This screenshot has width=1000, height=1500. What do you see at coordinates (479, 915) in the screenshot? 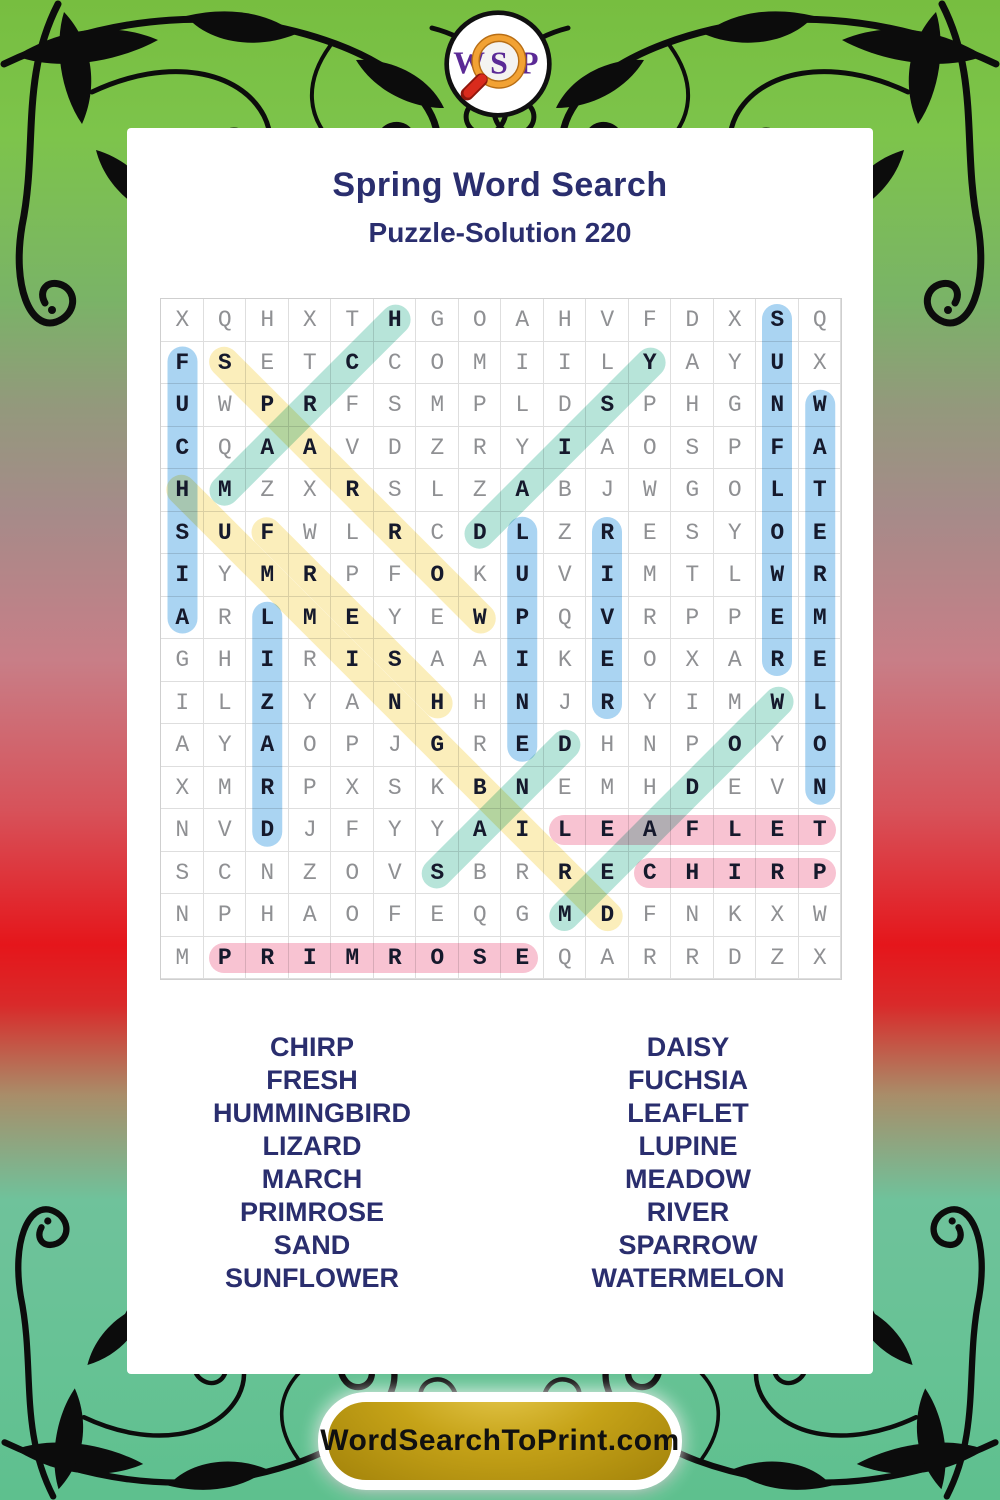
I see `grid-cell: Q` at bounding box center [479, 915].